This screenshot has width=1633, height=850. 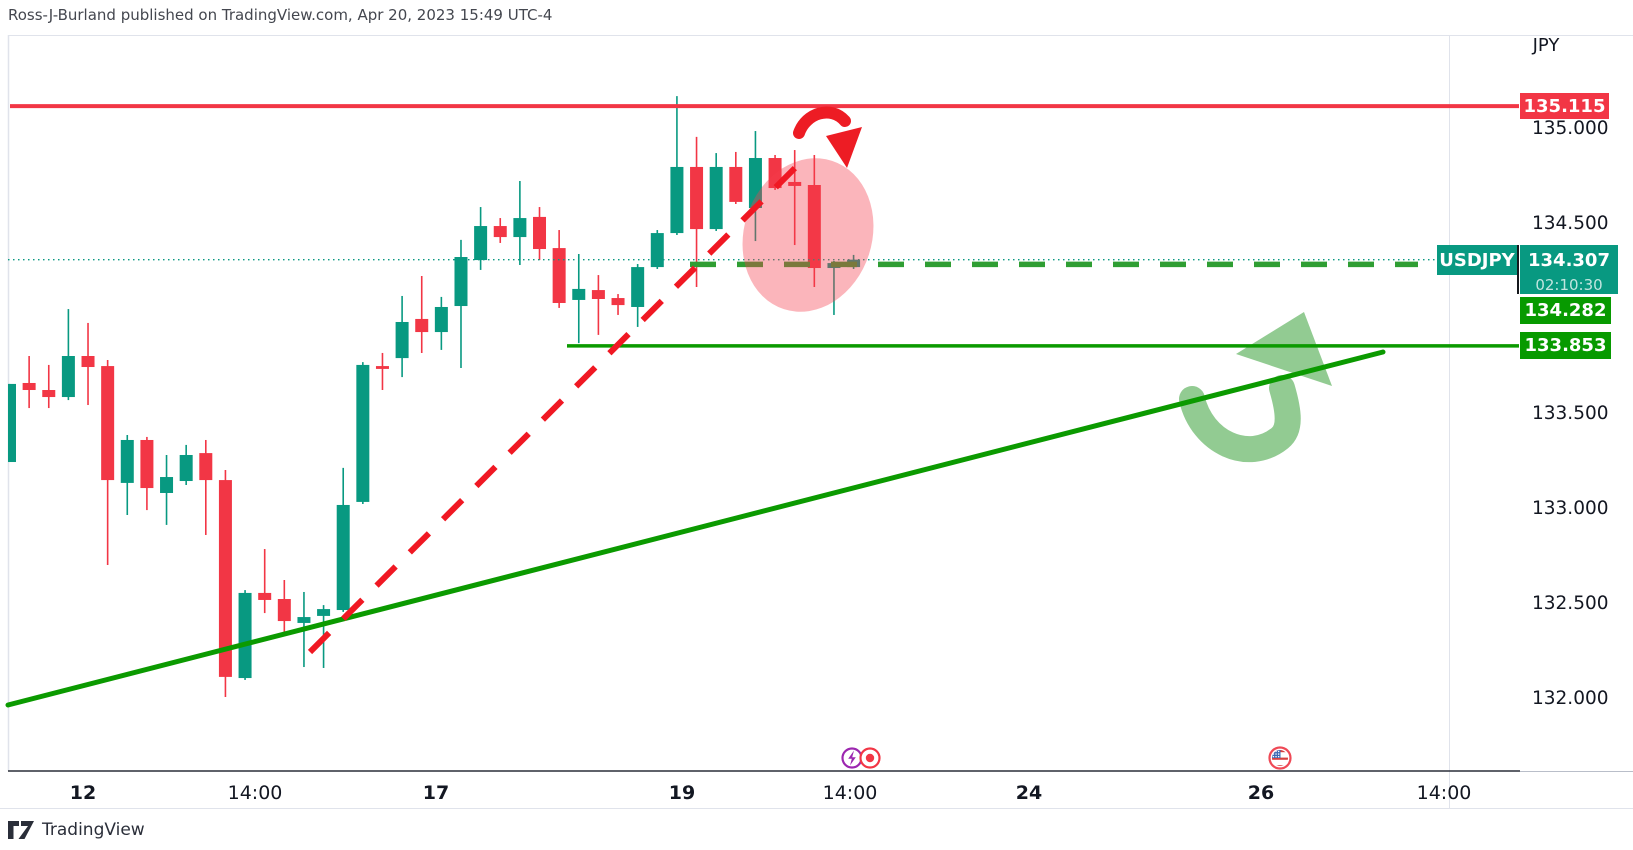 I want to click on us-flag-glyph, so click(x=1280, y=758).